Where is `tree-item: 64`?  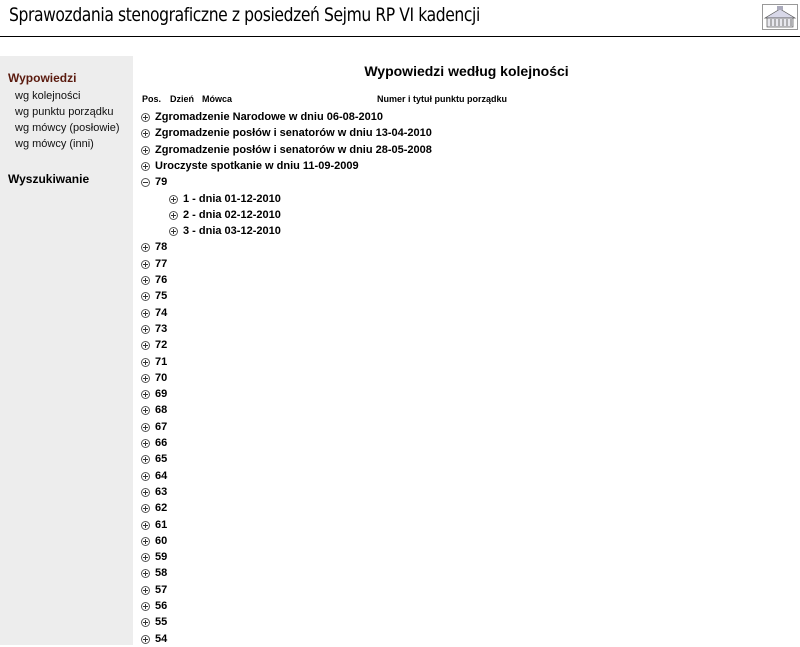
tree-item: 64 is located at coordinates (154, 476).